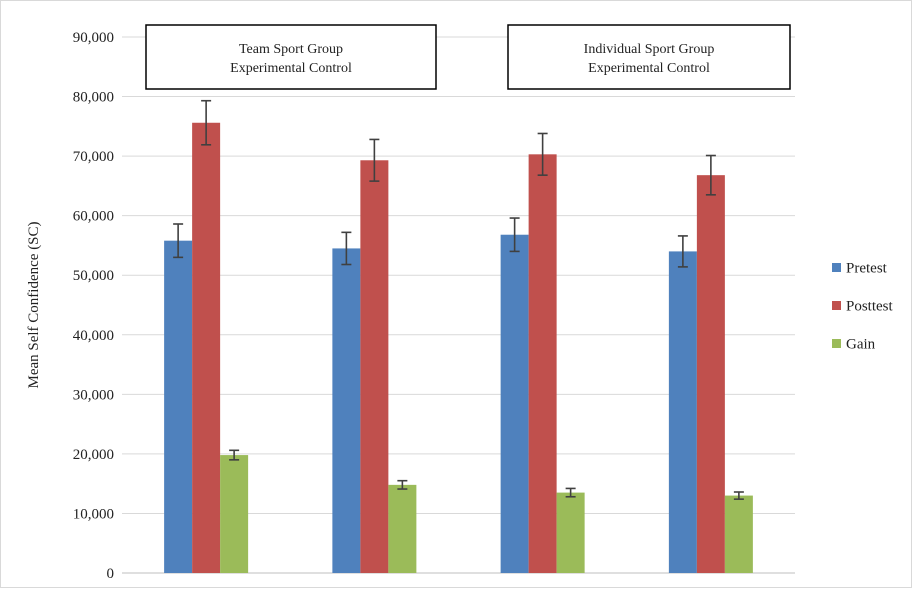  I want to click on legend-item-pretest: Pretest, so click(860, 269).